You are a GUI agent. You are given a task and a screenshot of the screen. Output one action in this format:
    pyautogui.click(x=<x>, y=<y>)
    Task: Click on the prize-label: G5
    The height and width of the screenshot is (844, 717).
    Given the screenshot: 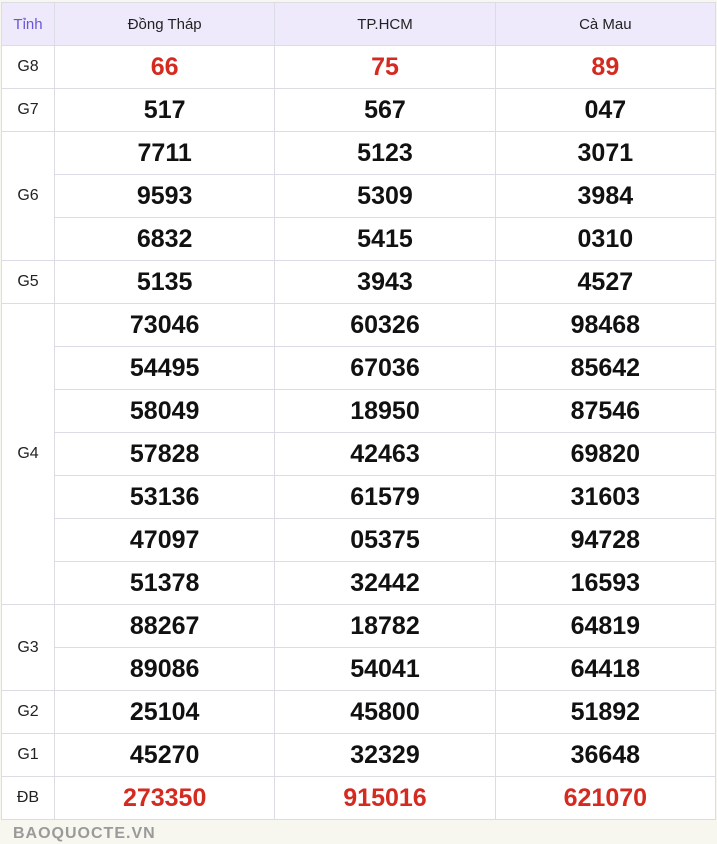 What is the action you would take?
    pyautogui.click(x=28, y=282)
    